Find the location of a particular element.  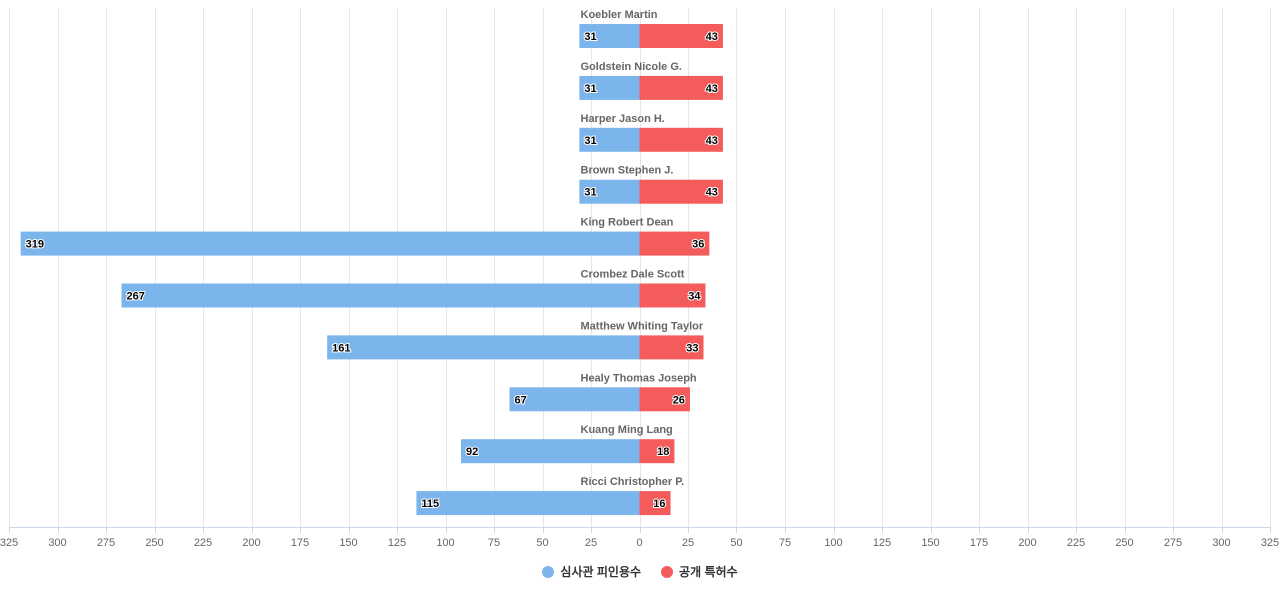

category-label: Crombez Dale Scott is located at coordinates (633, 275).